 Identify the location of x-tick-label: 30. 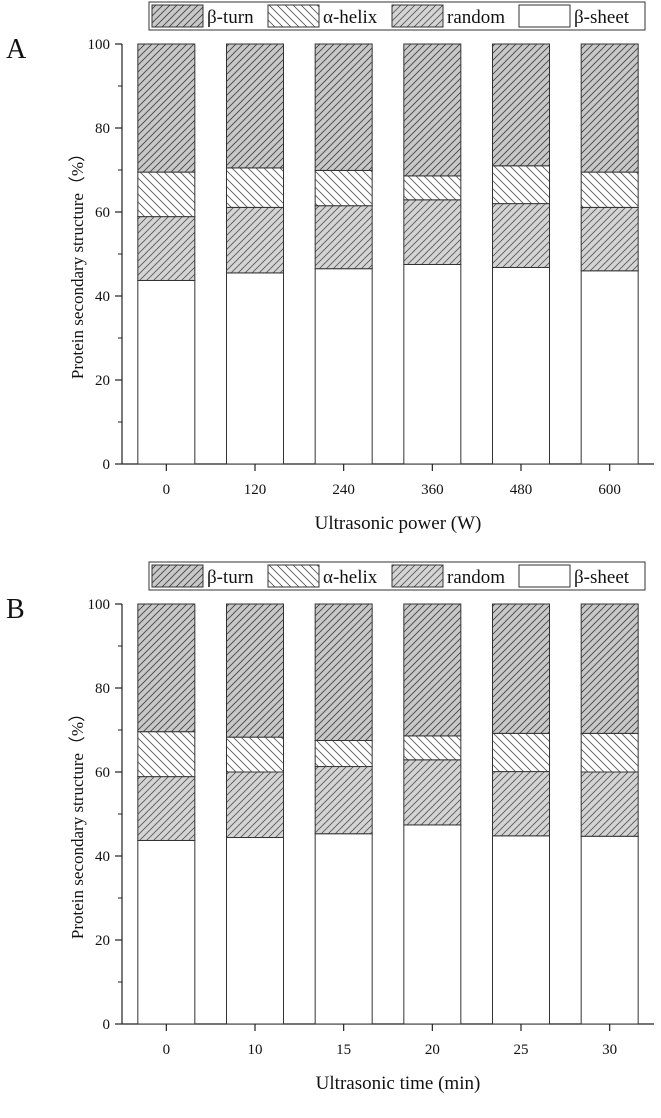
(609, 1050).